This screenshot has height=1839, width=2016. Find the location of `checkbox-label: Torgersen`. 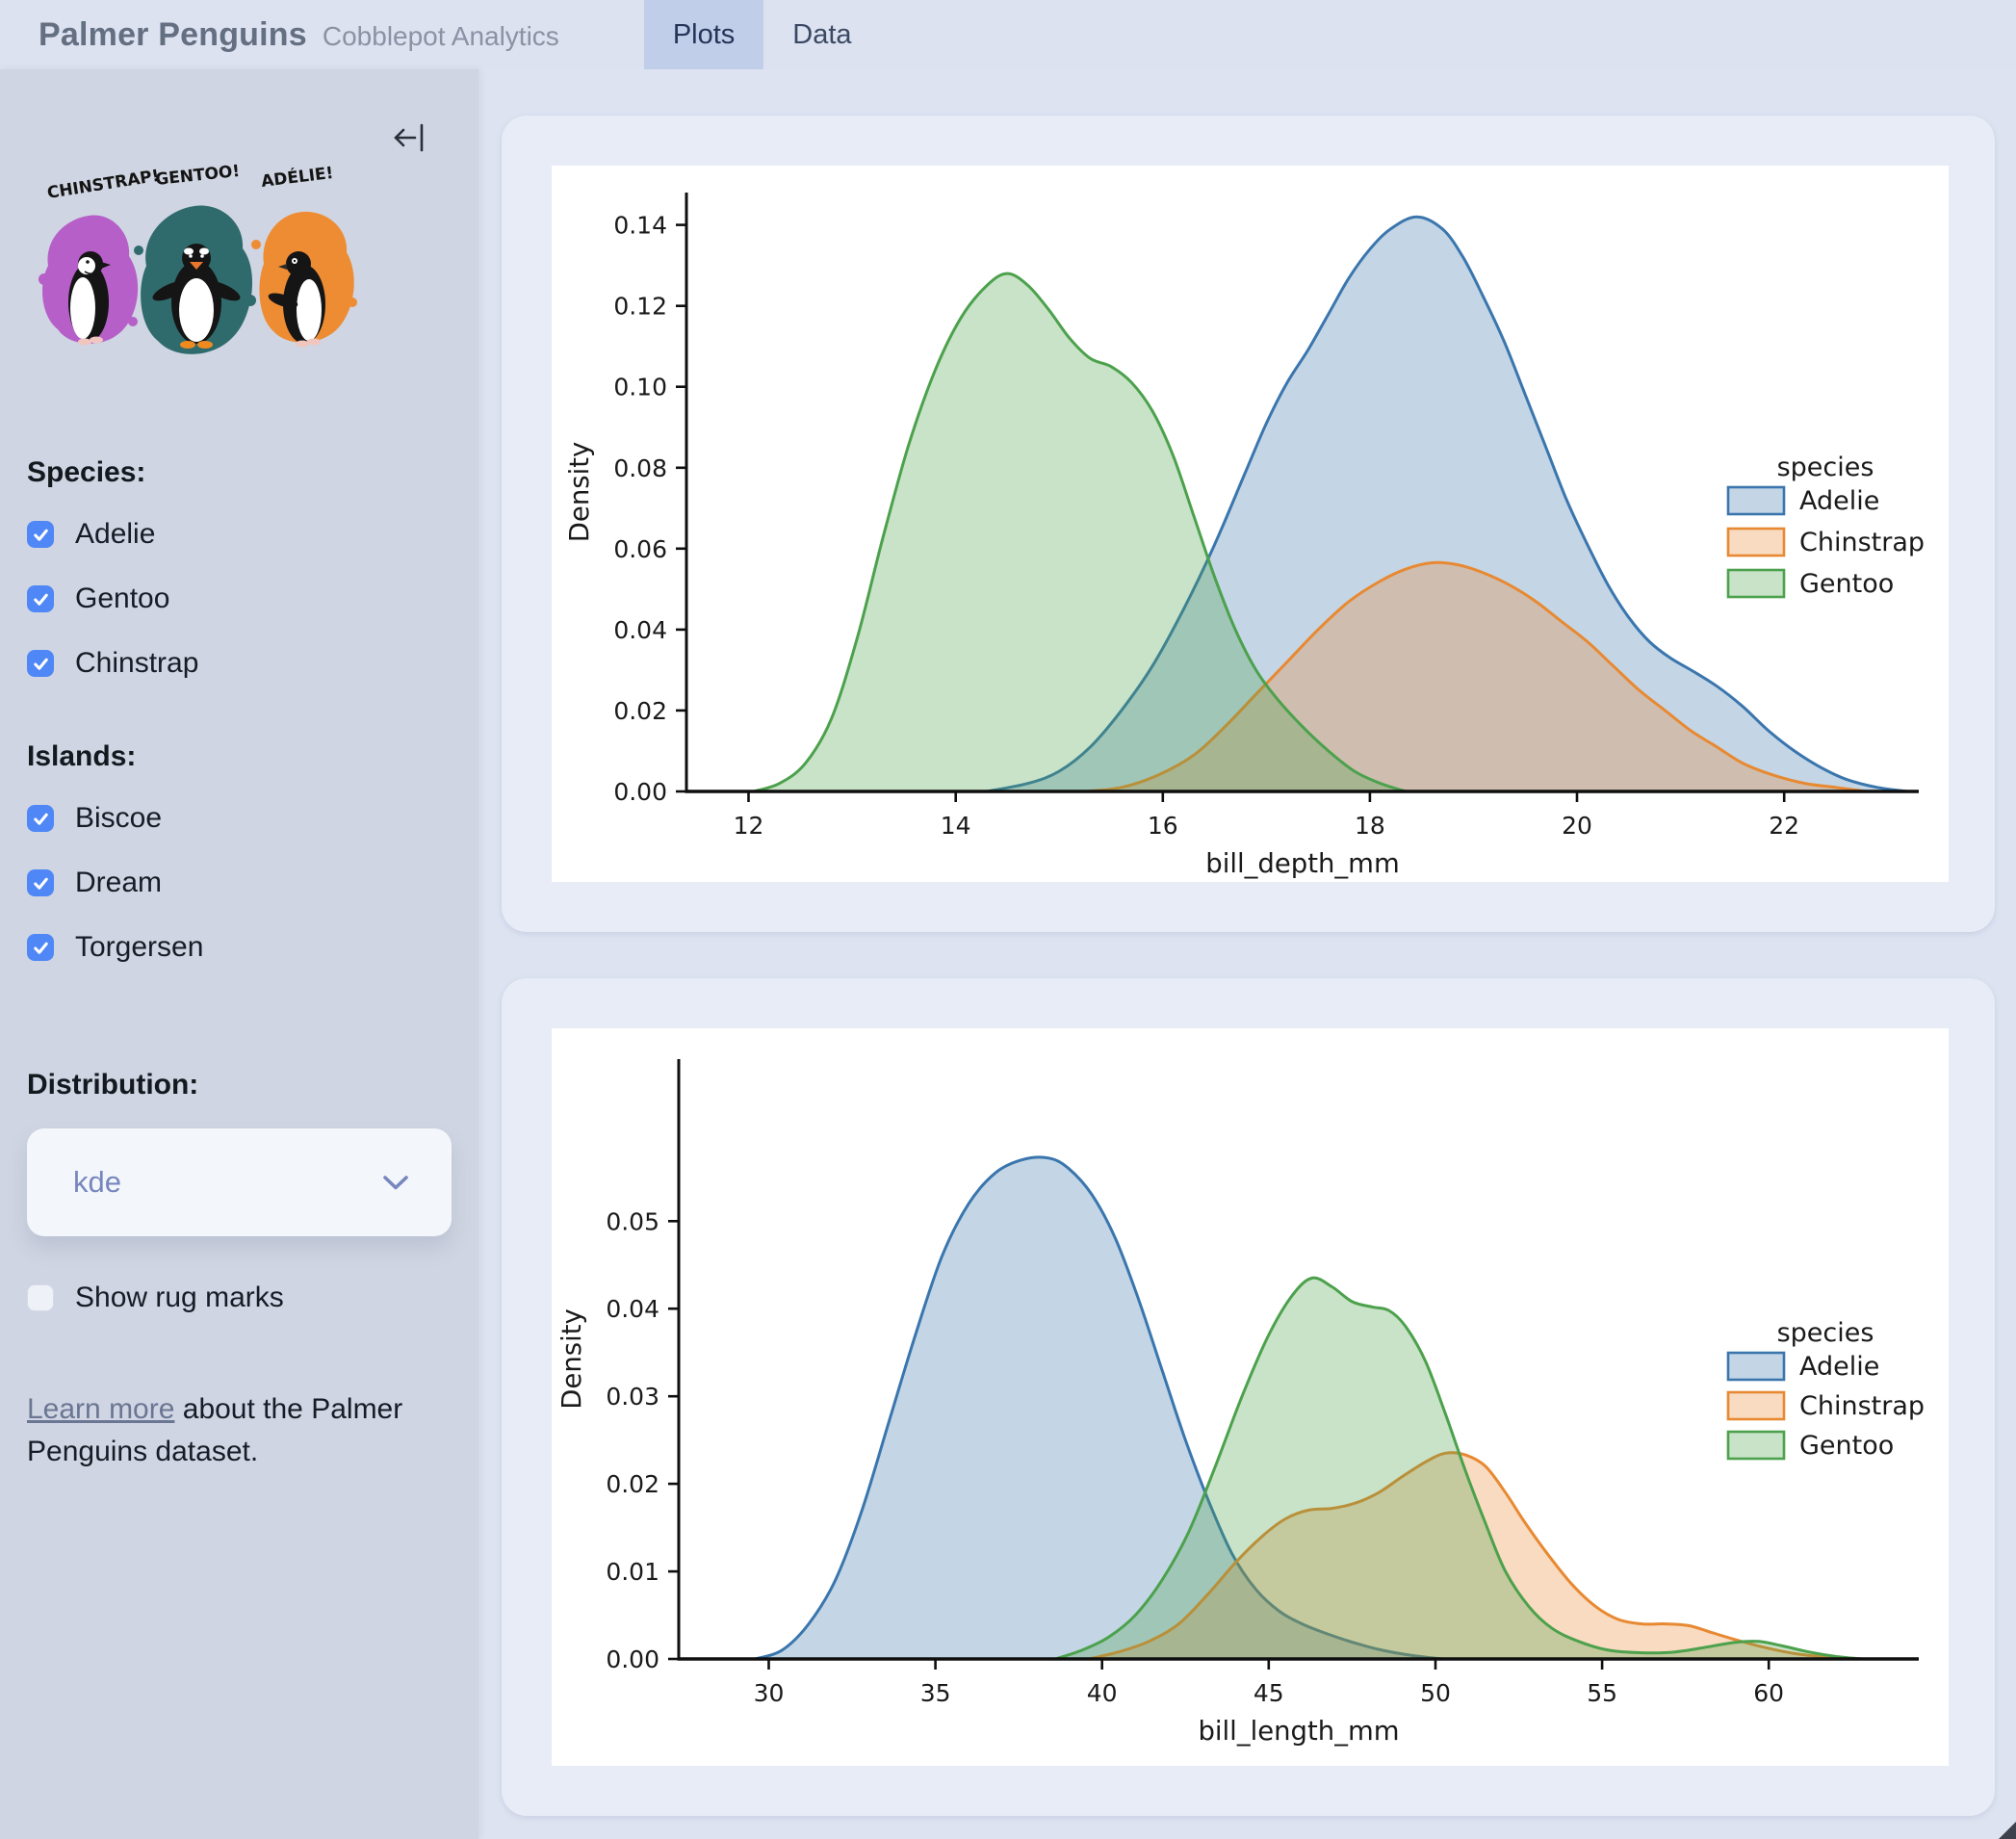

checkbox-label: Torgersen is located at coordinates (139, 947).